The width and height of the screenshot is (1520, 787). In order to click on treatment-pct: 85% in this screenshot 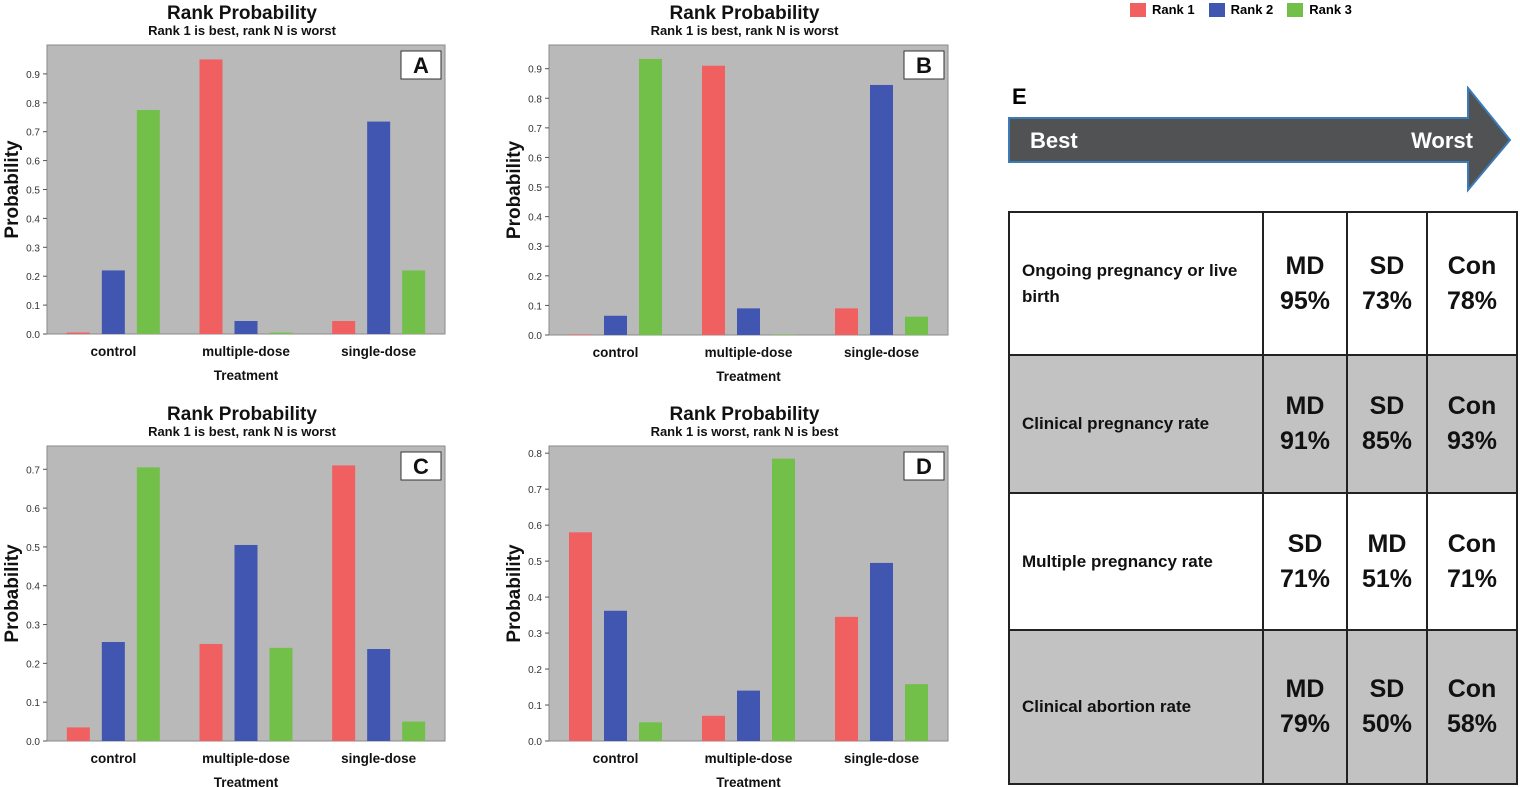, I will do `click(1387, 441)`.